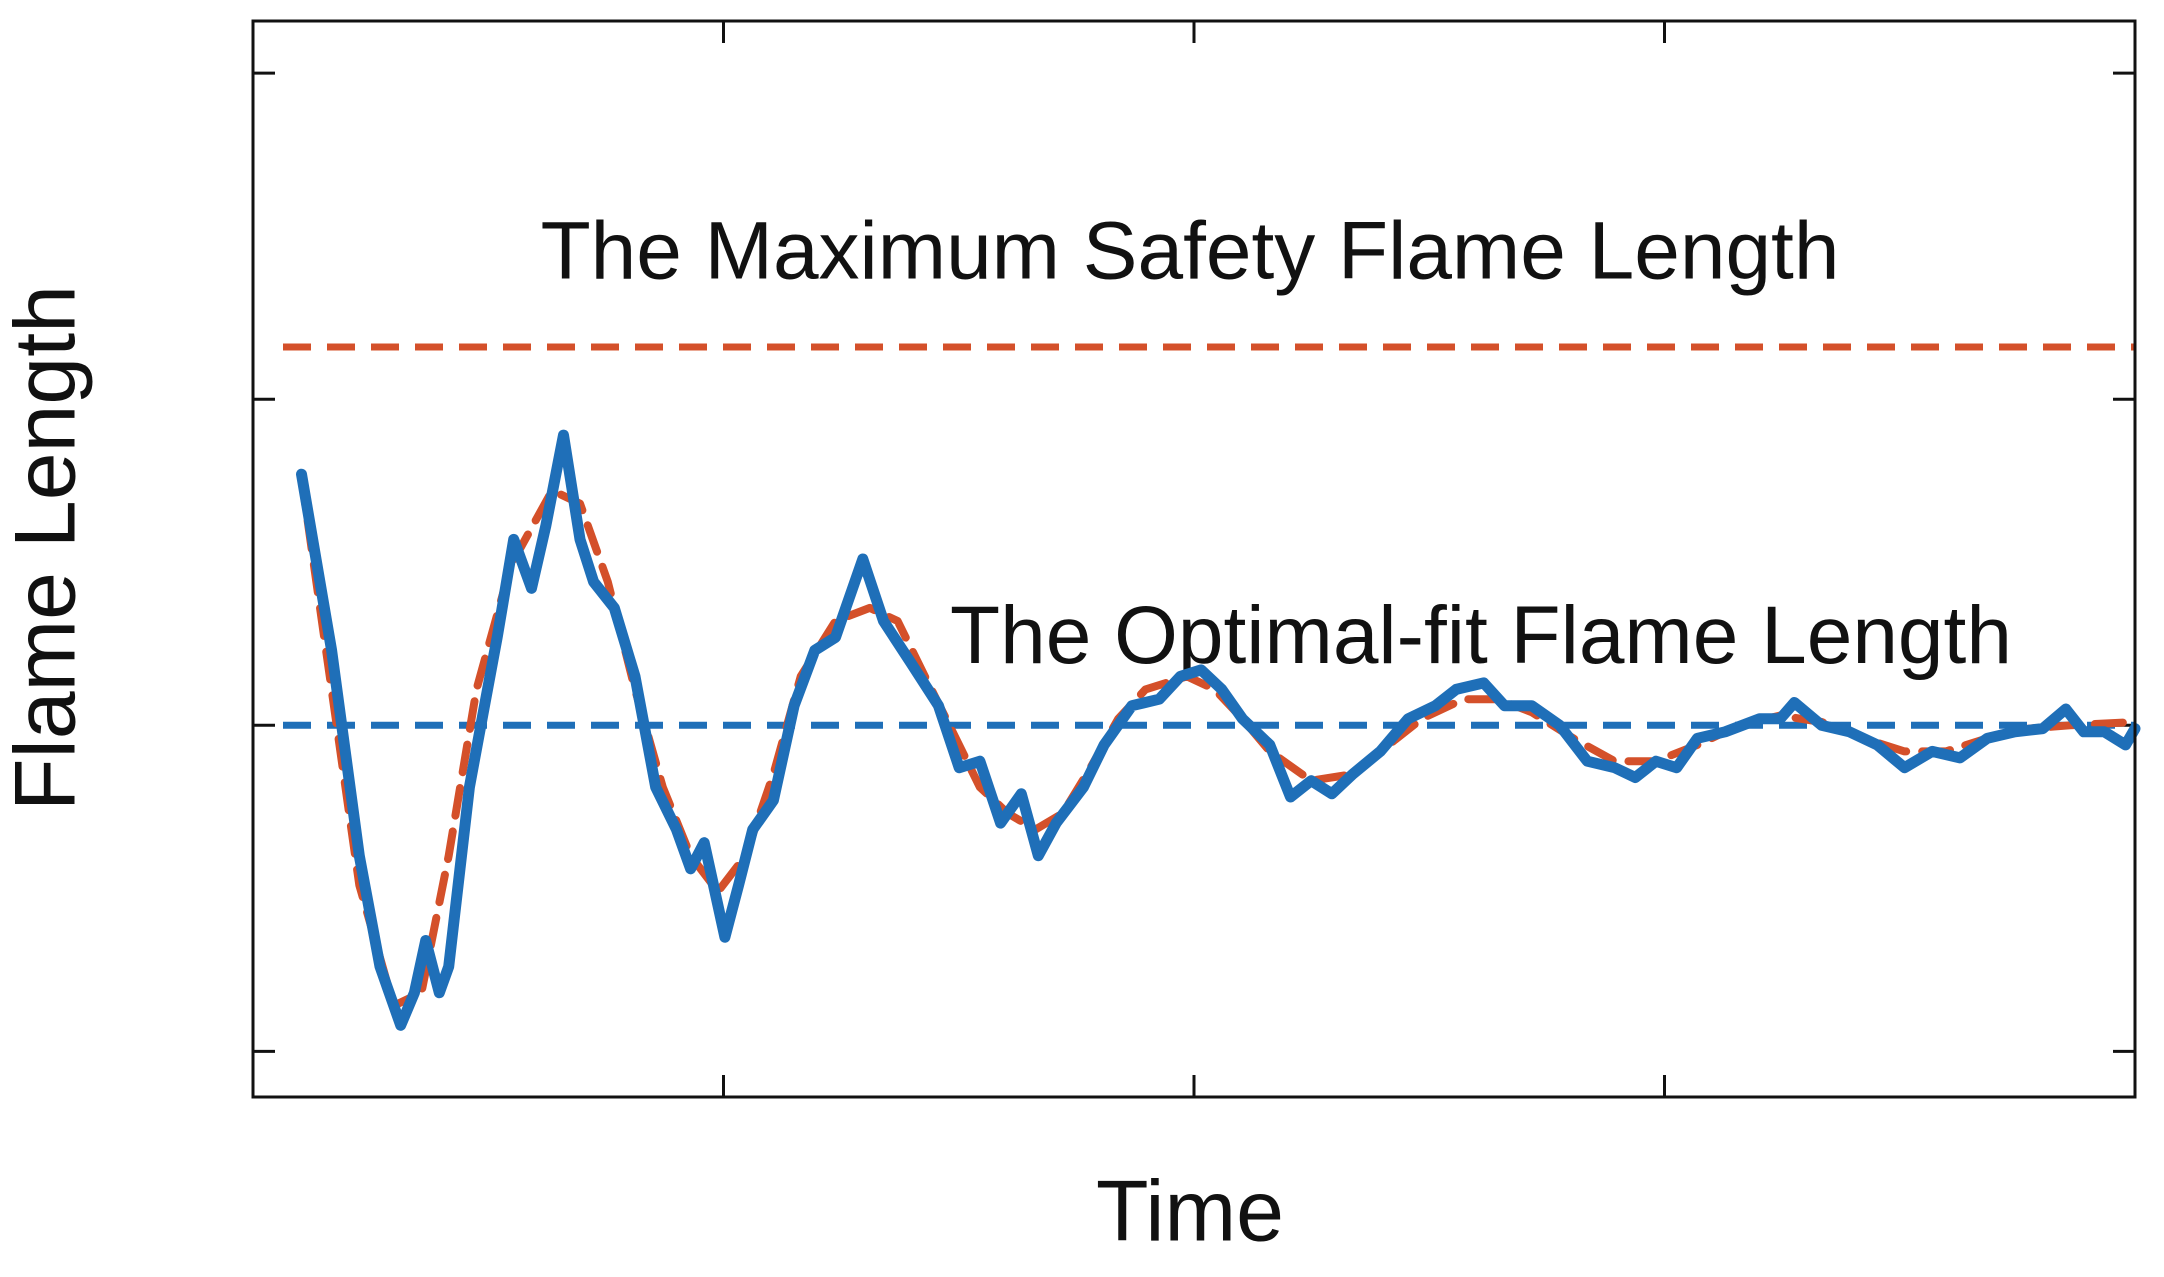 The height and width of the screenshot is (1277, 2164). I want to click on x-axis-label: Time, so click(1190, 1212).